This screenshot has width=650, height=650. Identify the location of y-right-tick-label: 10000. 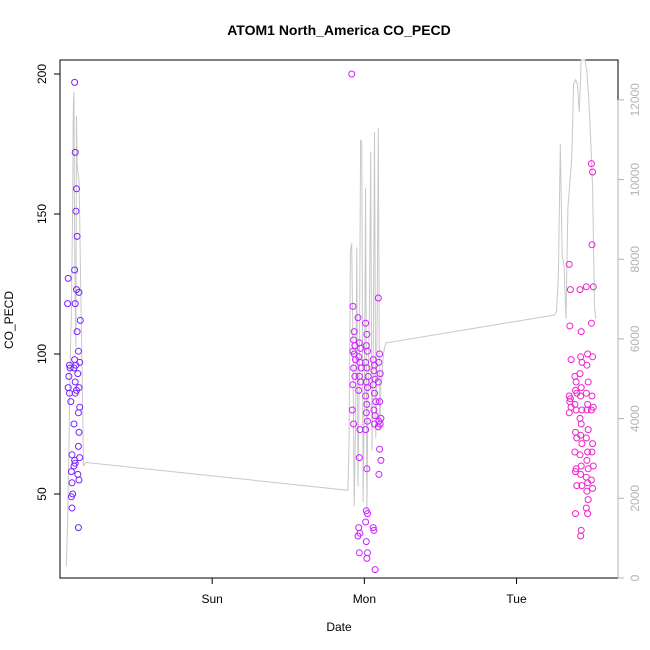
(635, 180).